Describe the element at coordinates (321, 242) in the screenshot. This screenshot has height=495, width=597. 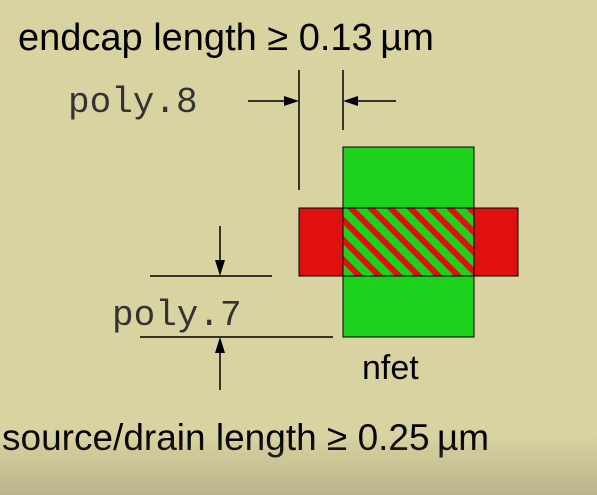
I see `poly-left-endcap` at that location.